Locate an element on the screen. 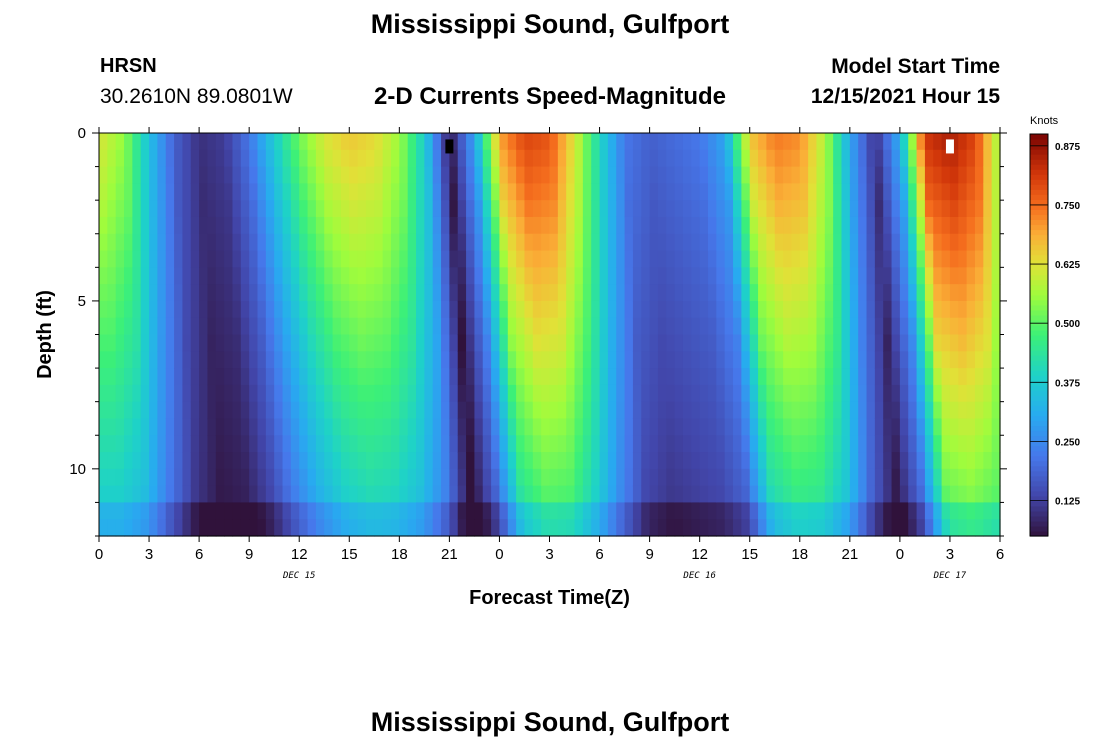  x-tick-label: 15 is located at coordinates (749, 554).